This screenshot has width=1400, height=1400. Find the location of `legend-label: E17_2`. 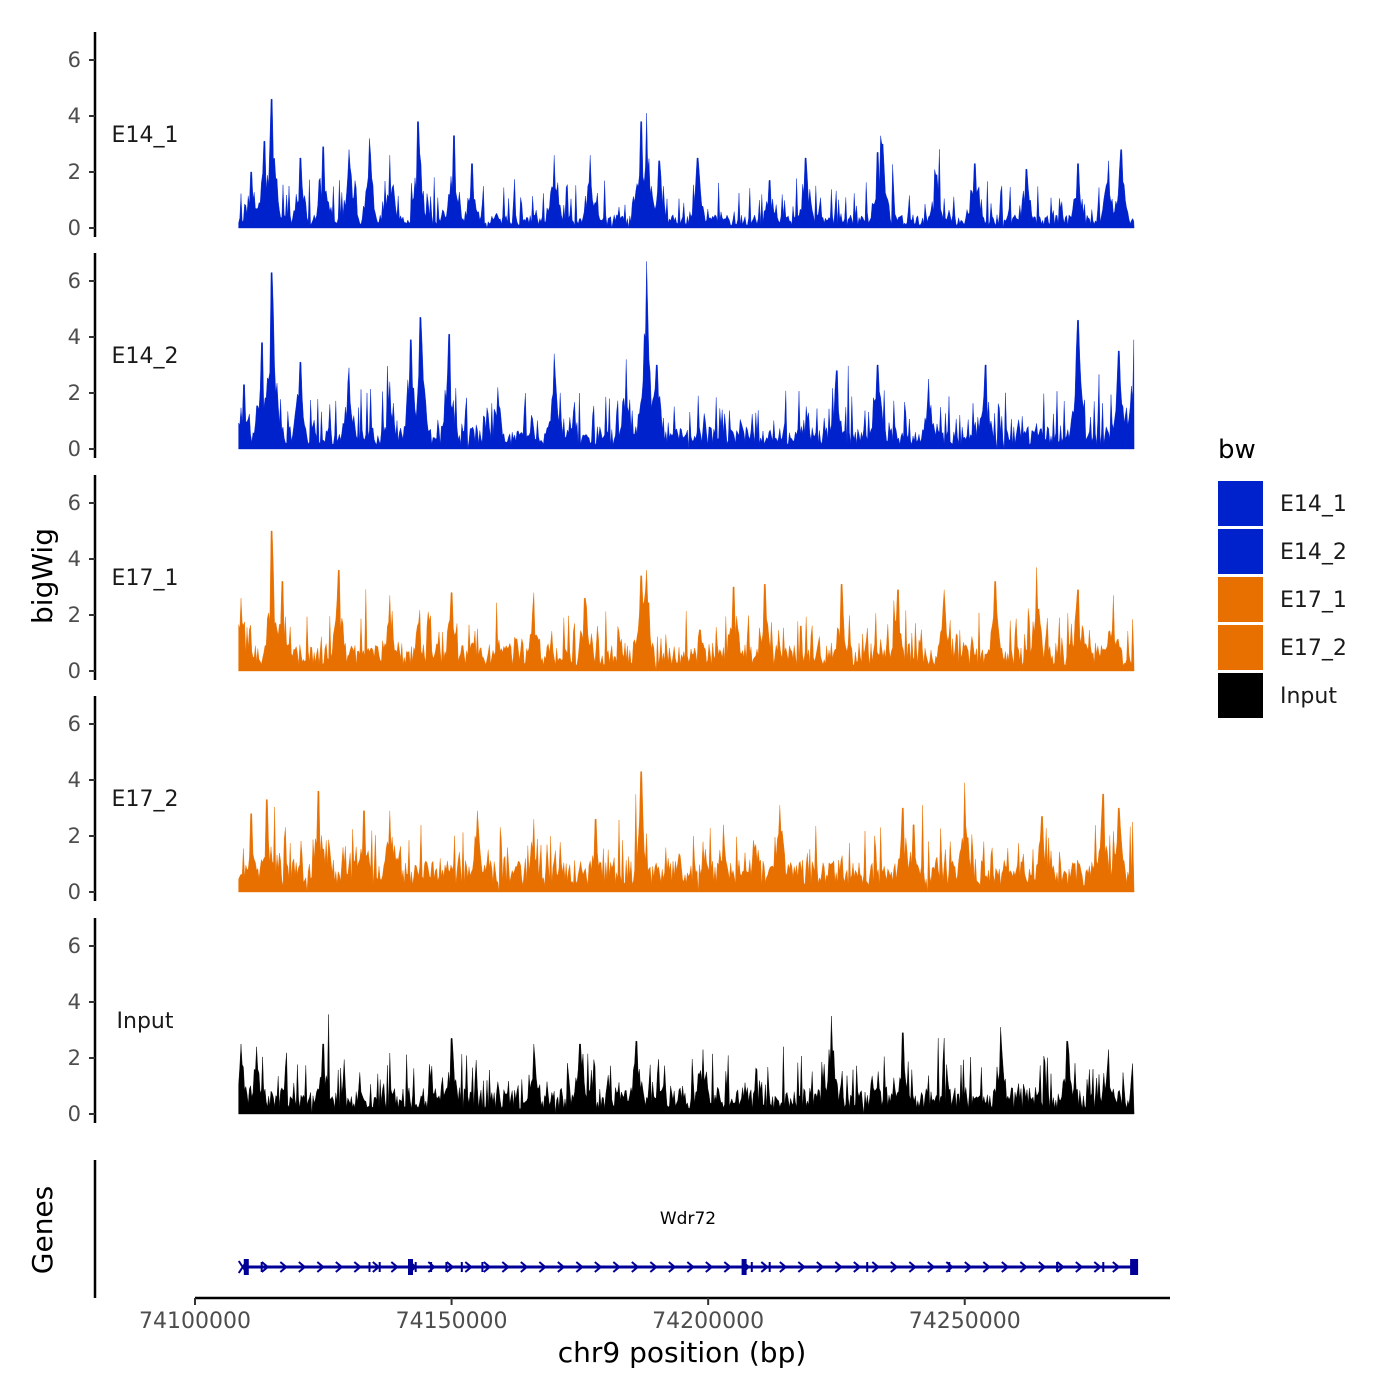

legend-label: E17_2 is located at coordinates (1313, 648).